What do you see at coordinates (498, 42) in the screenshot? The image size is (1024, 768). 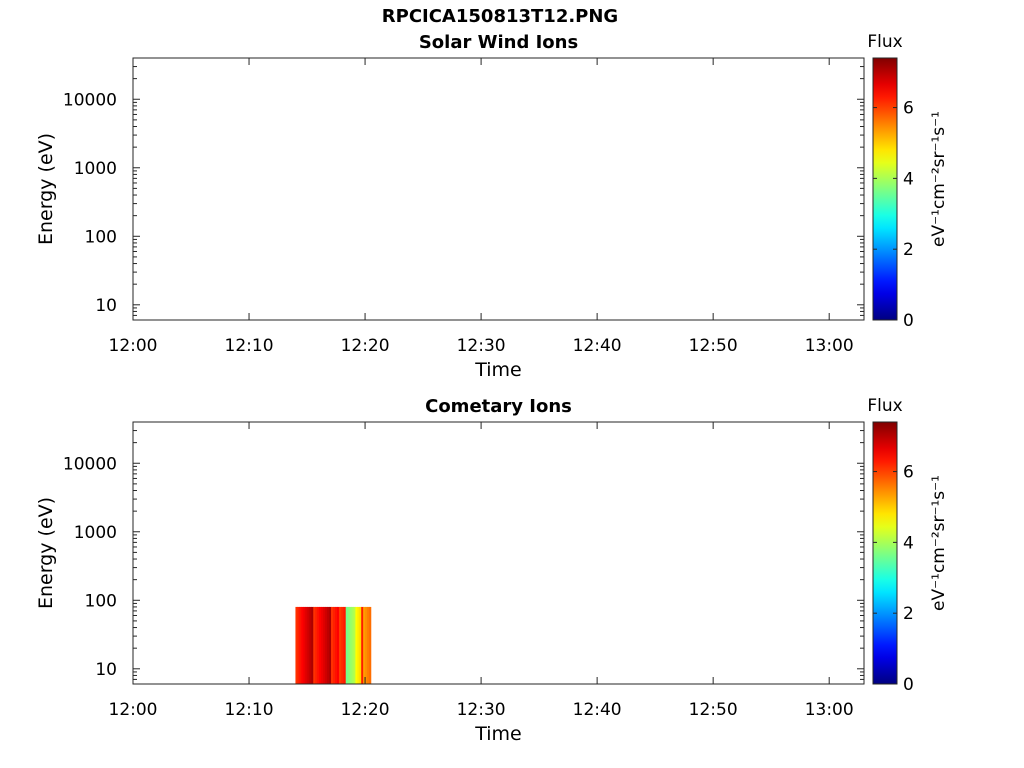 I see `panel-title: Solar Wind Ions` at bounding box center [498, 42].